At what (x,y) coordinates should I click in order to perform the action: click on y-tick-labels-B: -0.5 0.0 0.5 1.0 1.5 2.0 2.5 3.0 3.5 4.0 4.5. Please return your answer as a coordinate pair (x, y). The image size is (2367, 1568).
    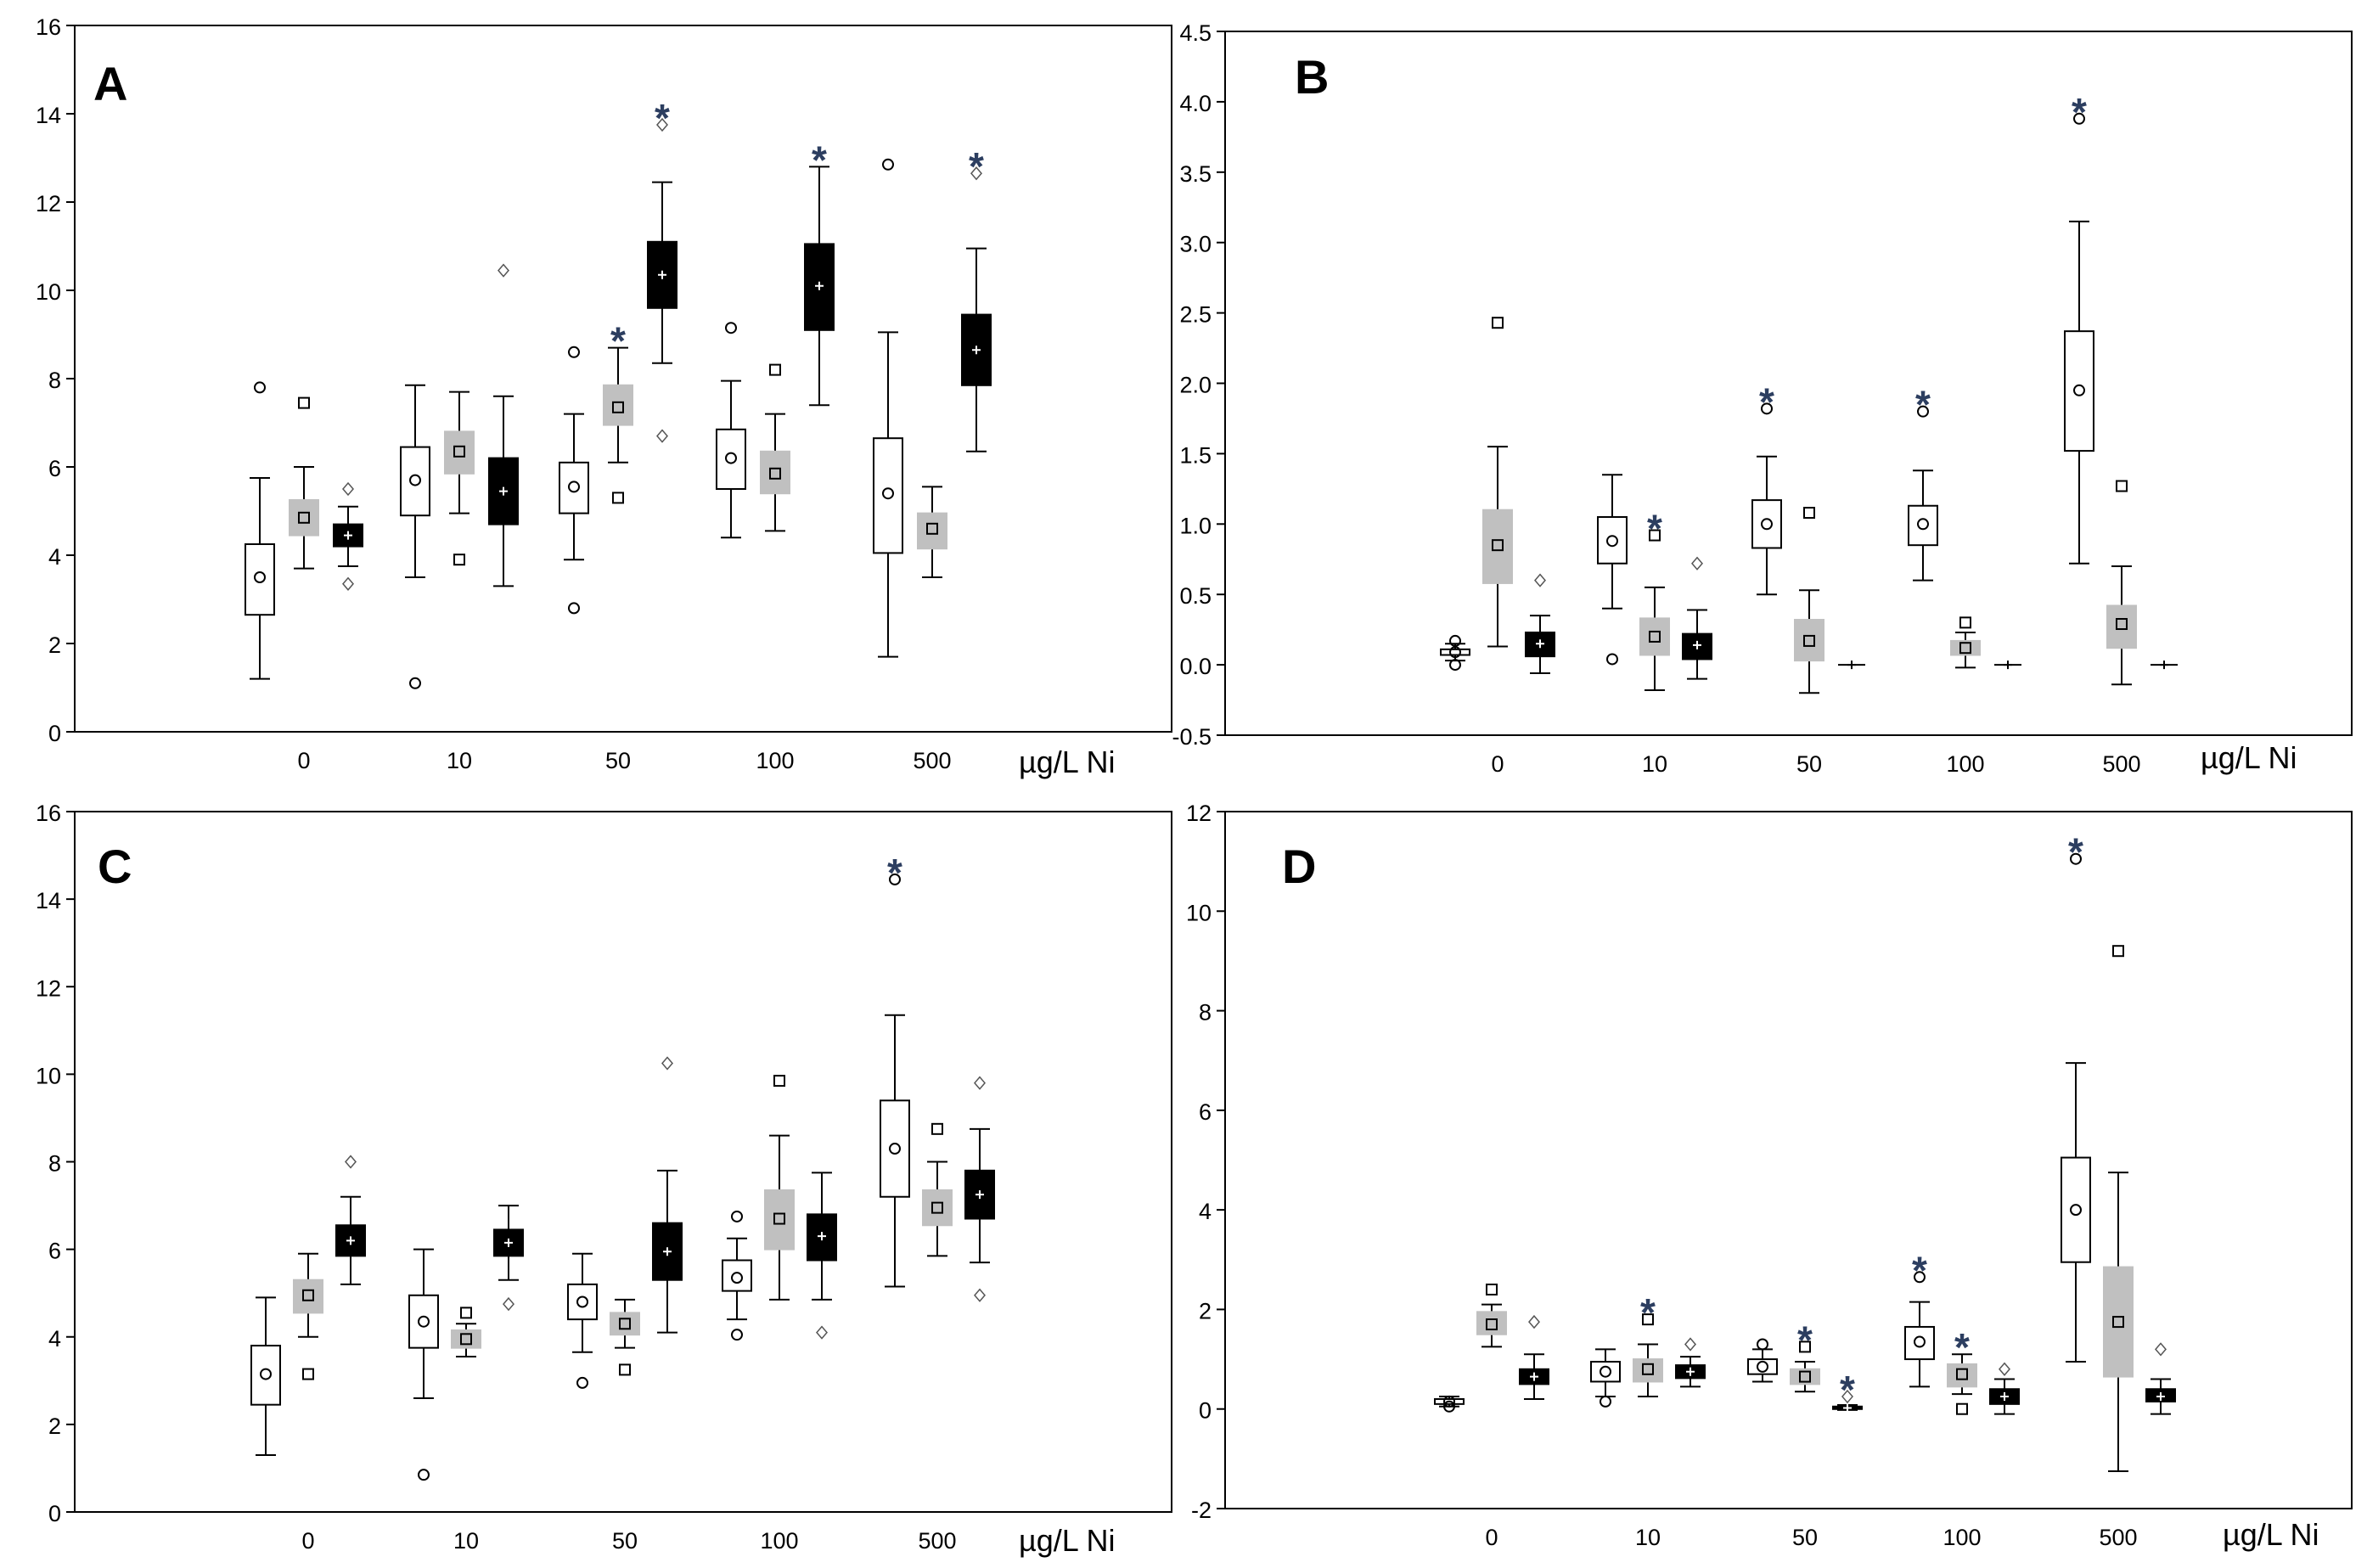
    Looking at the image, I should click on (1192, 385).